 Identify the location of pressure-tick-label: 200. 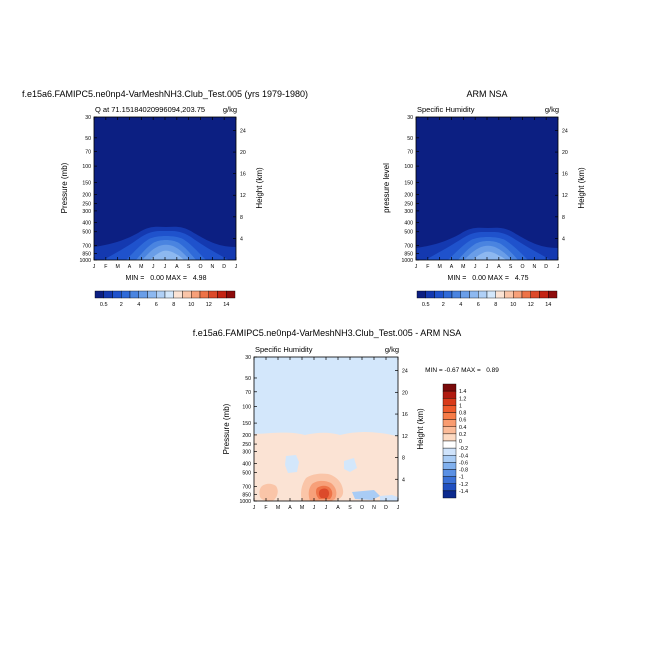
(246, 436).